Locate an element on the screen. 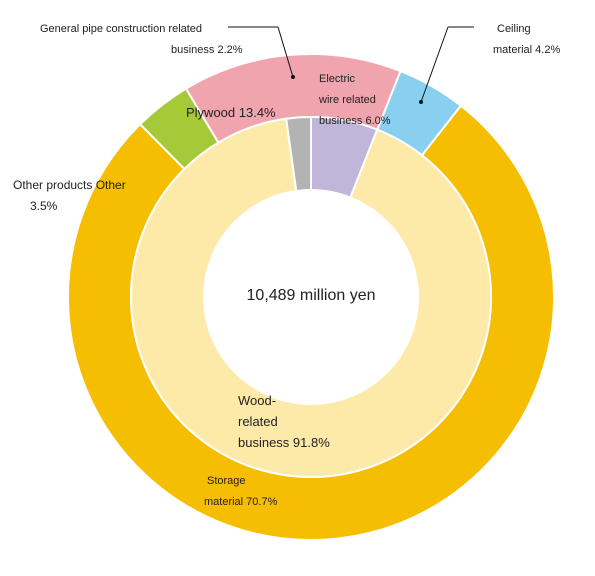 This screenshot has height=576, width=595. pipe-label-line1: General pipe construction related is located at coordinates (121, 29).